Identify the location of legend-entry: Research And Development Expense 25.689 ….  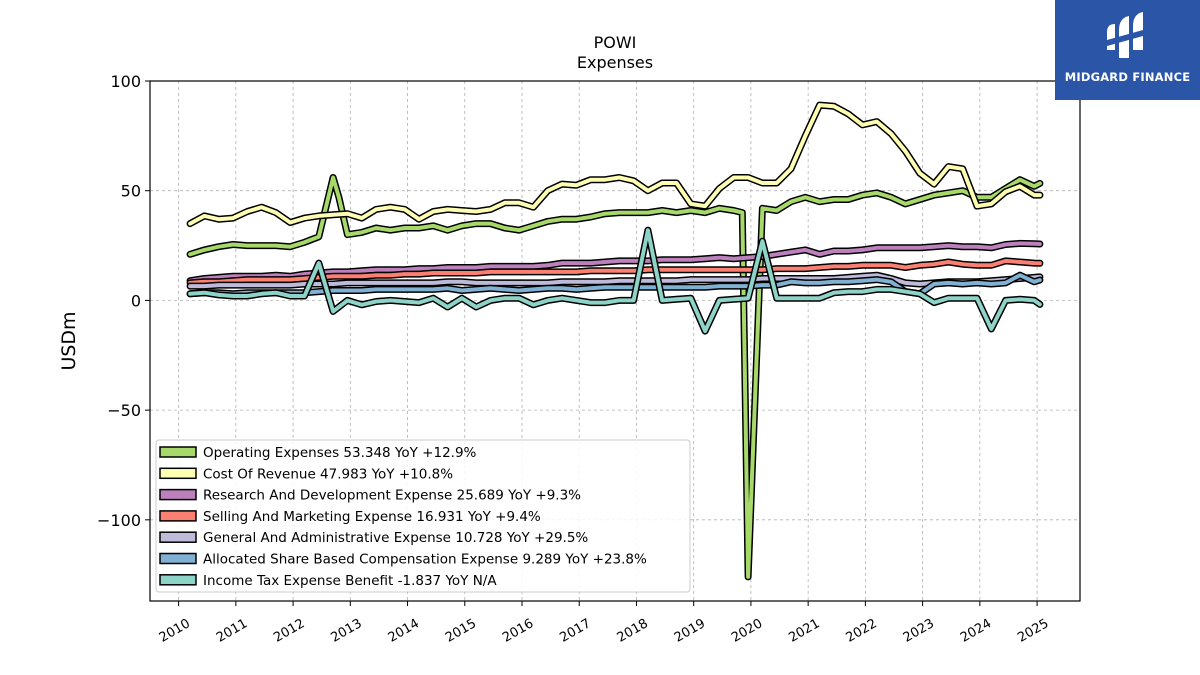
(392, 496).